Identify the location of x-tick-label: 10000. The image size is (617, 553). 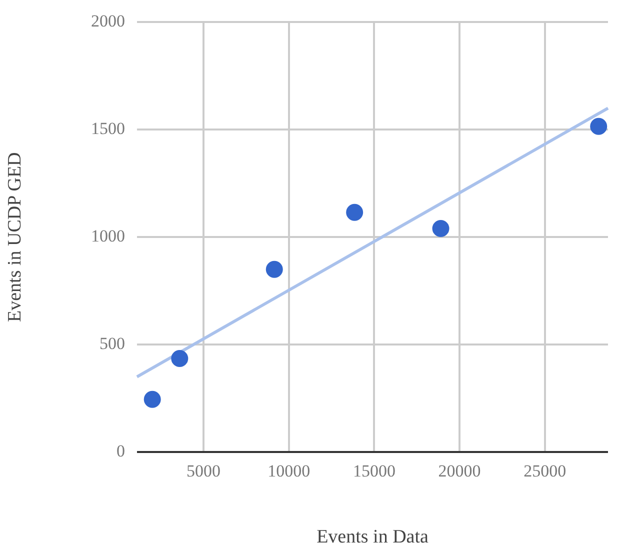
(289, 471).